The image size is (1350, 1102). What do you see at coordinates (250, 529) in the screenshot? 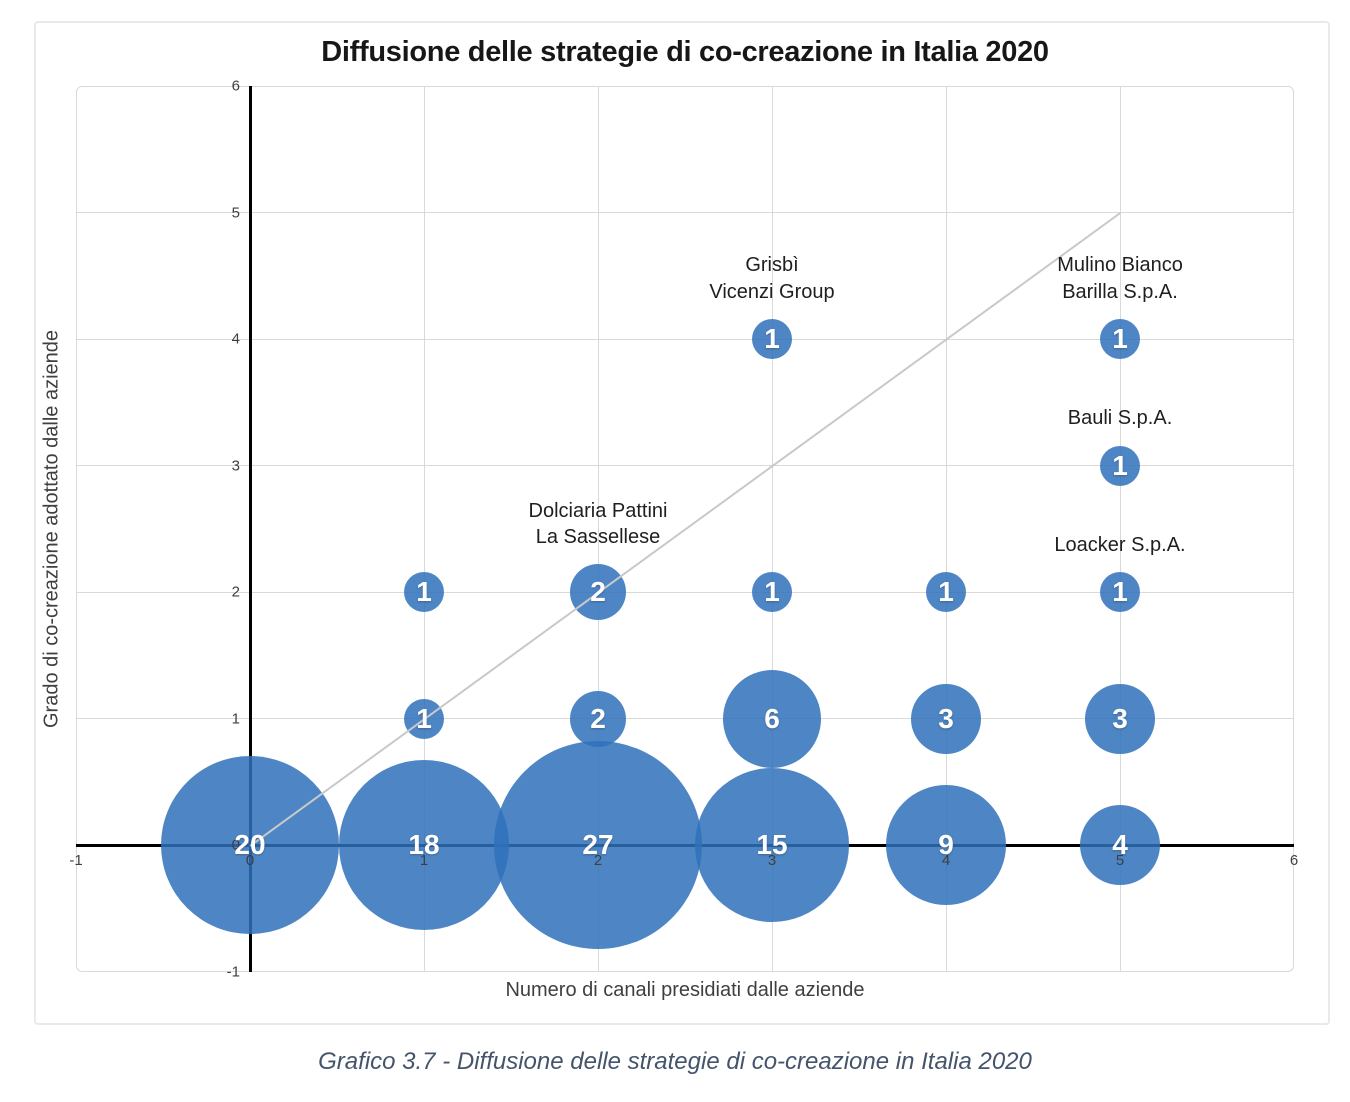
I see `y-axis-line` at bounding box center [250, 529].